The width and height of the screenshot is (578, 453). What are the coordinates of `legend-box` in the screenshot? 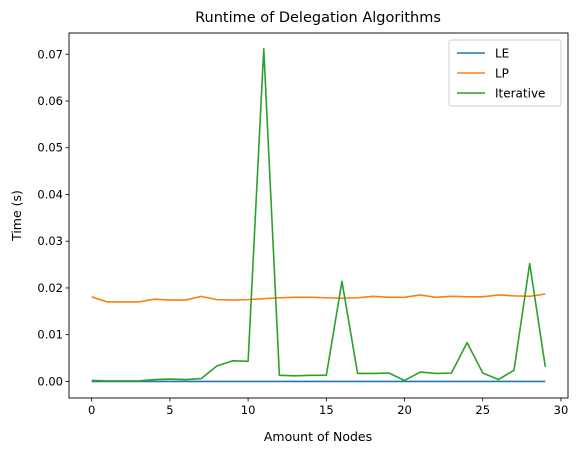 It's located at (505, 73).